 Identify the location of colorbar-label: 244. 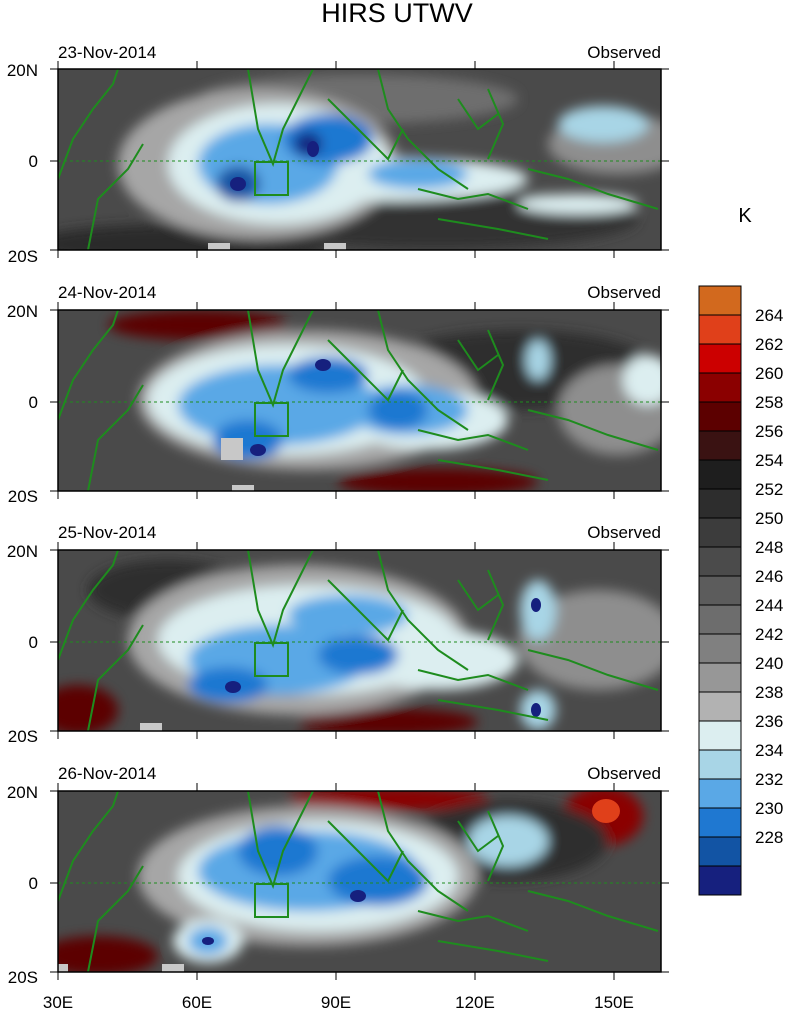
(769, 605).